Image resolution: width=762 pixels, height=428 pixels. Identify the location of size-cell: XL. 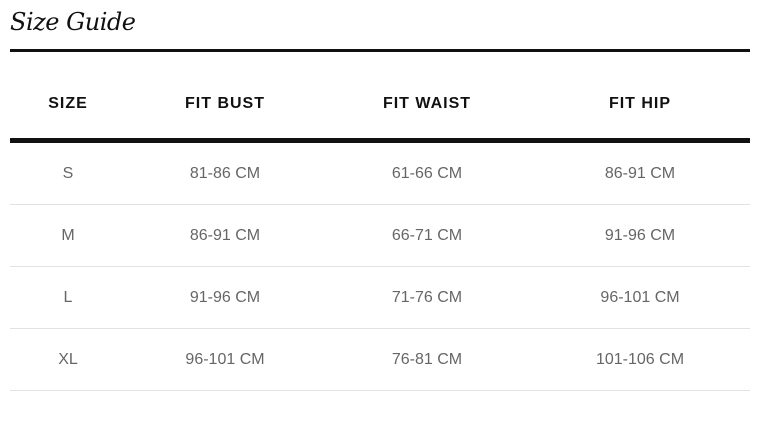
(68, 359).